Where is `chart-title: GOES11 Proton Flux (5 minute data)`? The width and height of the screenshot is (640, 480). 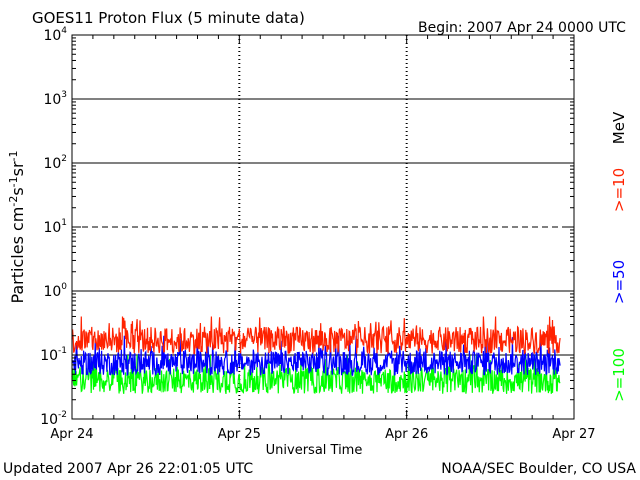
chart-title: GOES11 Proton Flux (5 minute data) is located at coordinates (168, 18).